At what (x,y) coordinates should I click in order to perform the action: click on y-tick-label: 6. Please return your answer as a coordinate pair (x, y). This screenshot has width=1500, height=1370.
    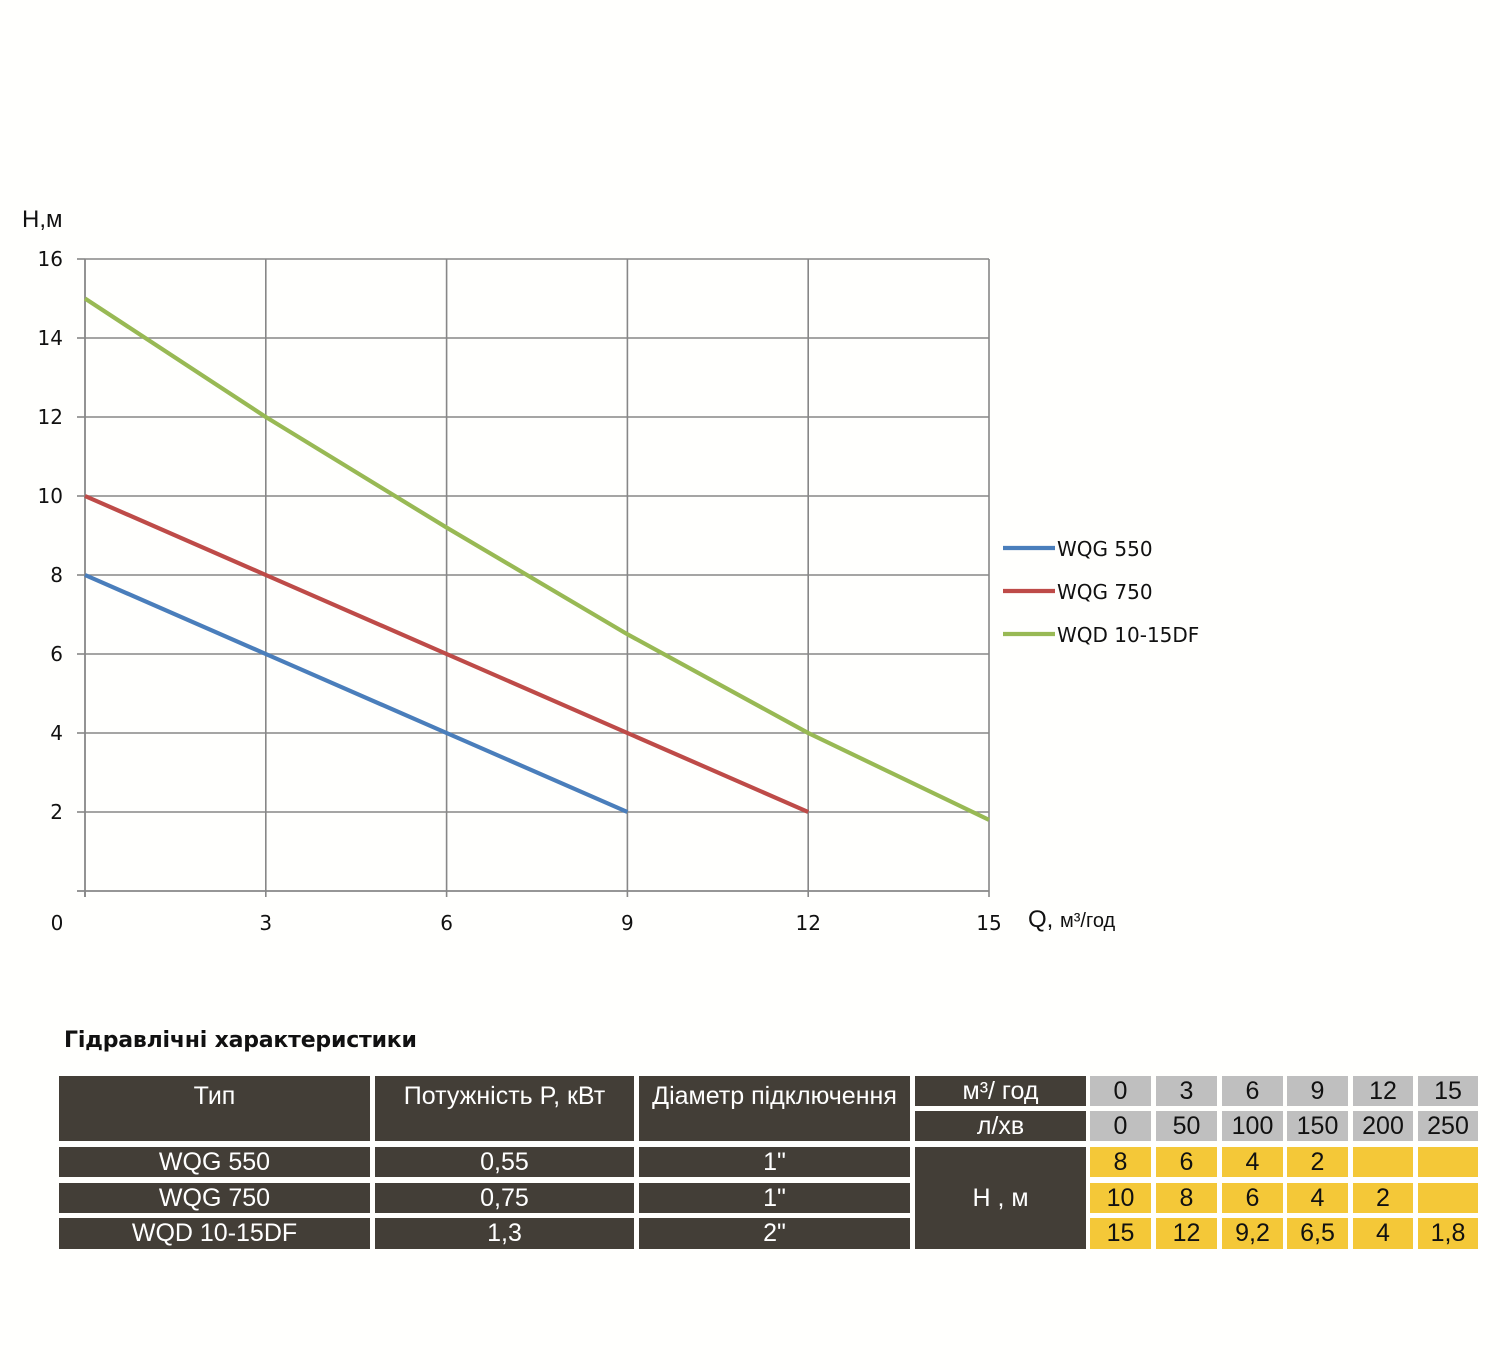
    Looking at the image, I should click on (56, 654).